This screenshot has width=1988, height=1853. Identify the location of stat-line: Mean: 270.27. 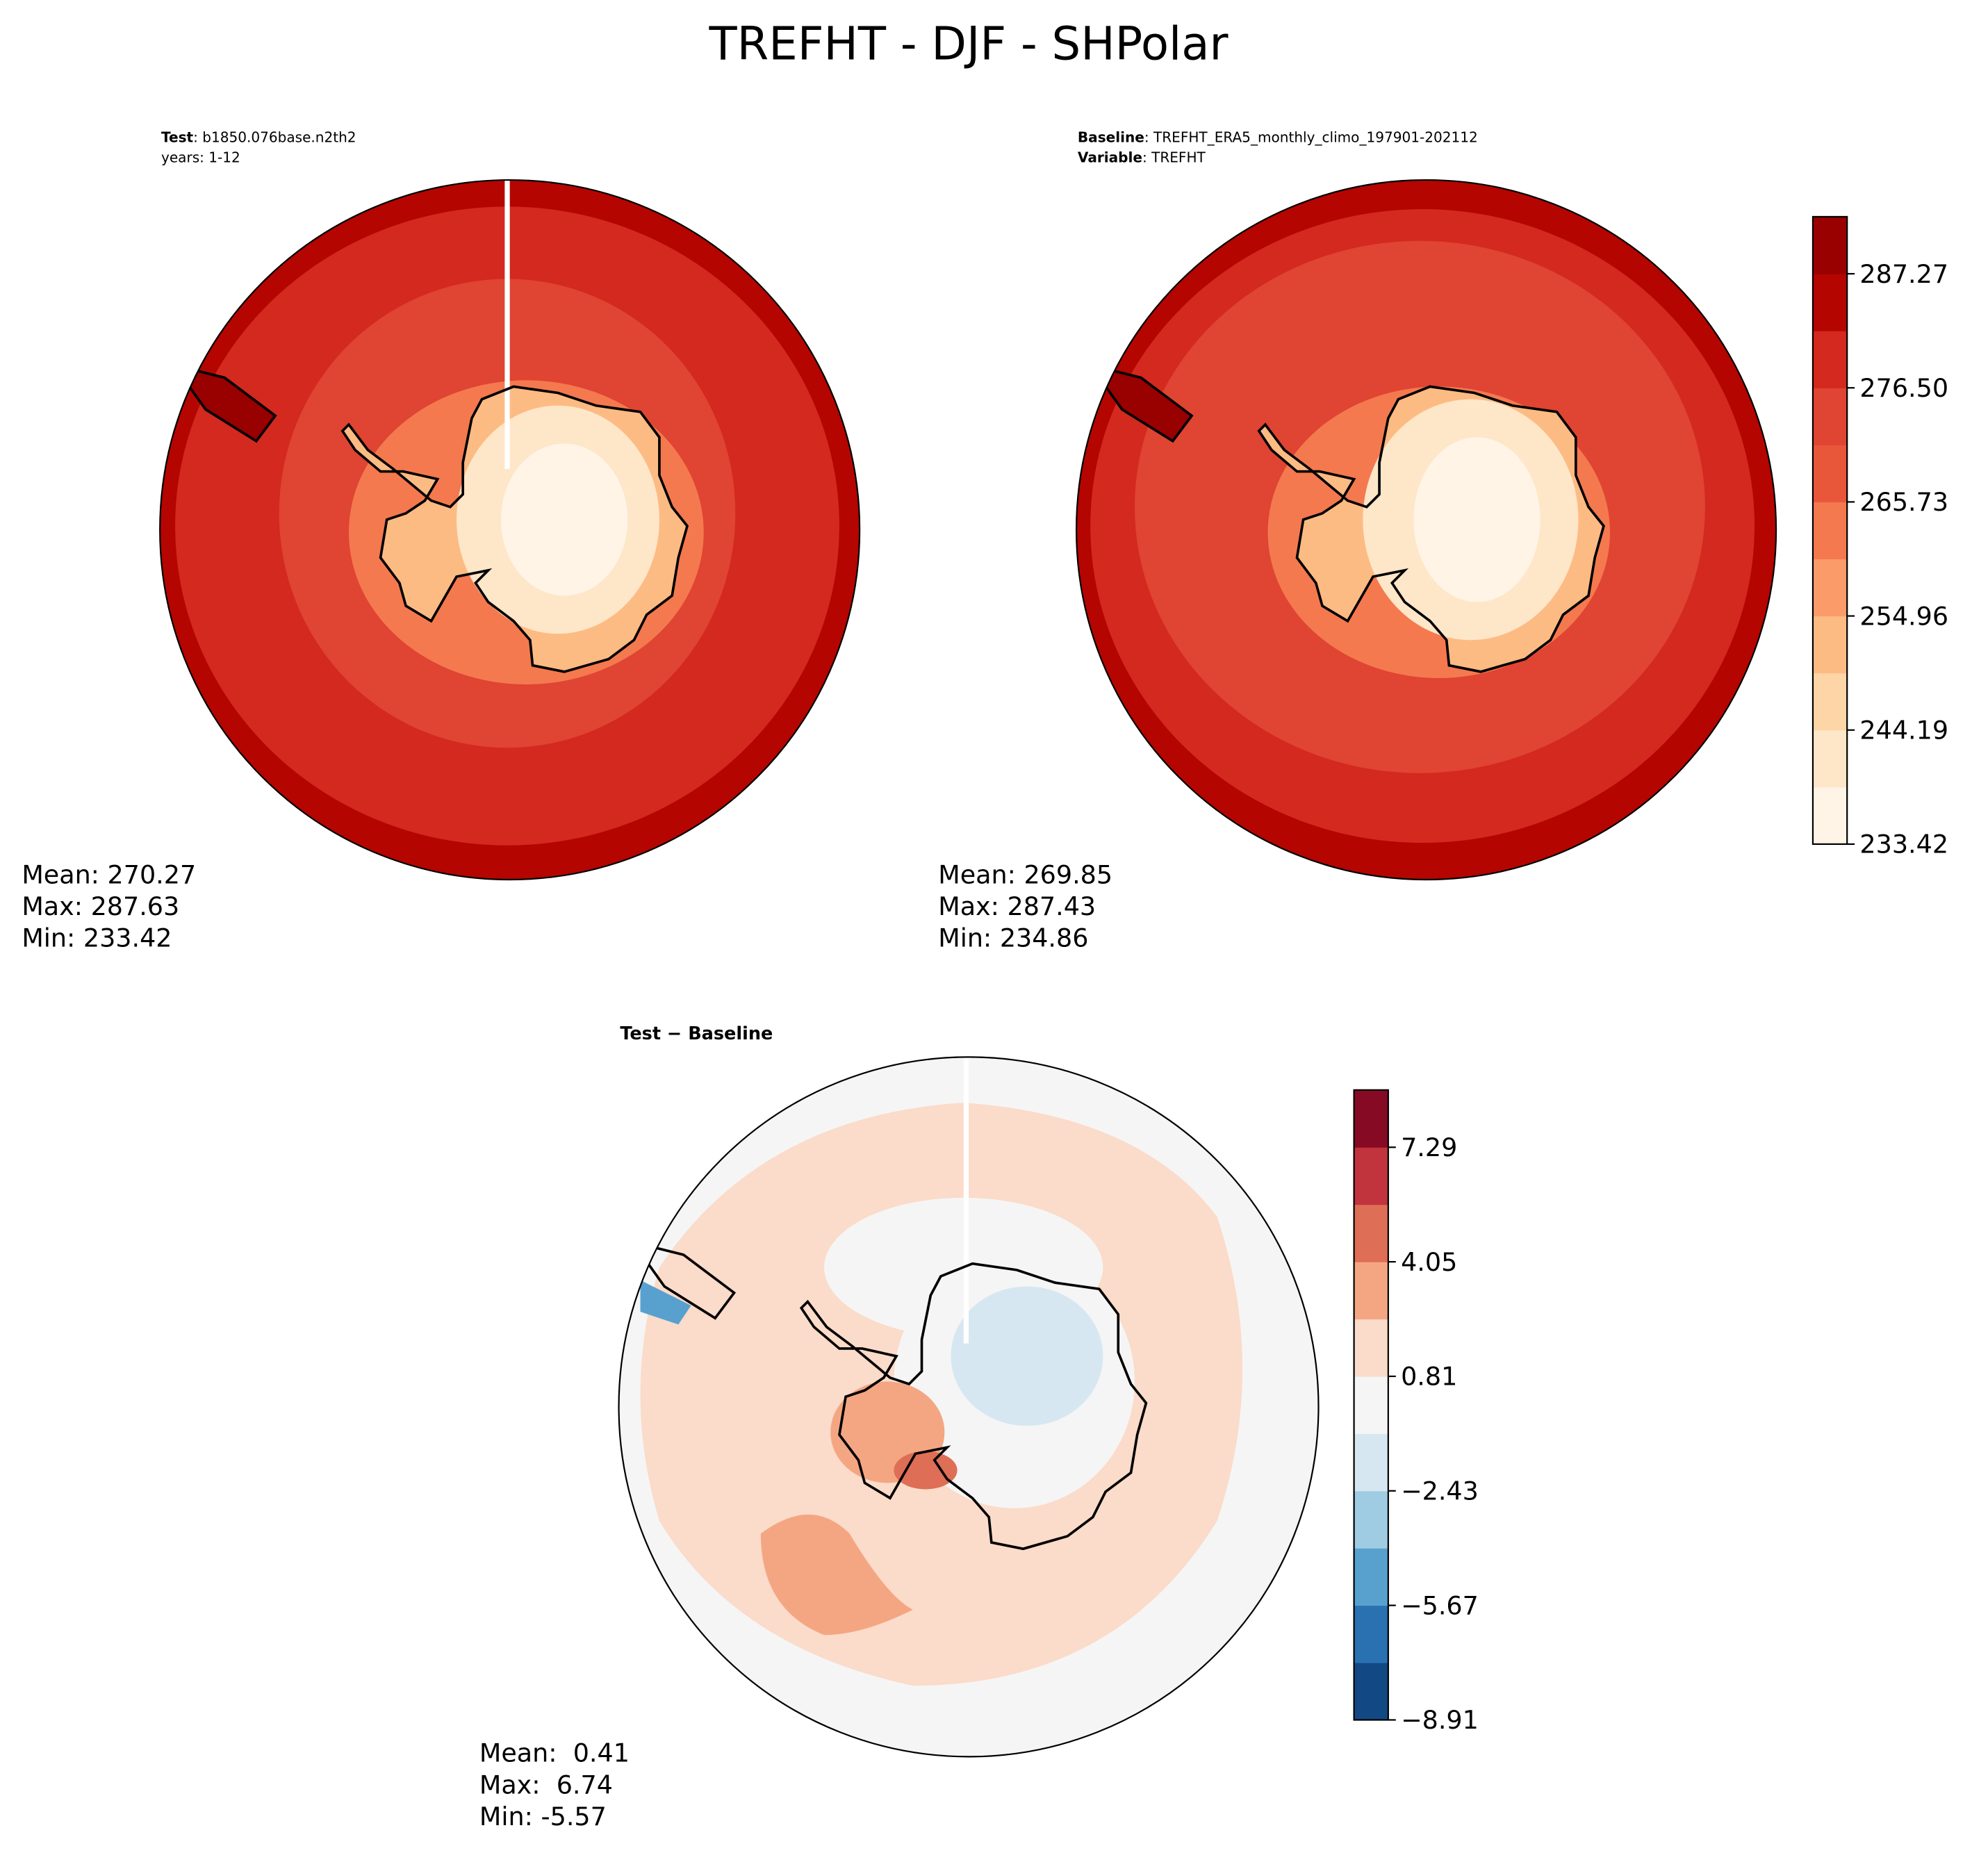
(109, 874).